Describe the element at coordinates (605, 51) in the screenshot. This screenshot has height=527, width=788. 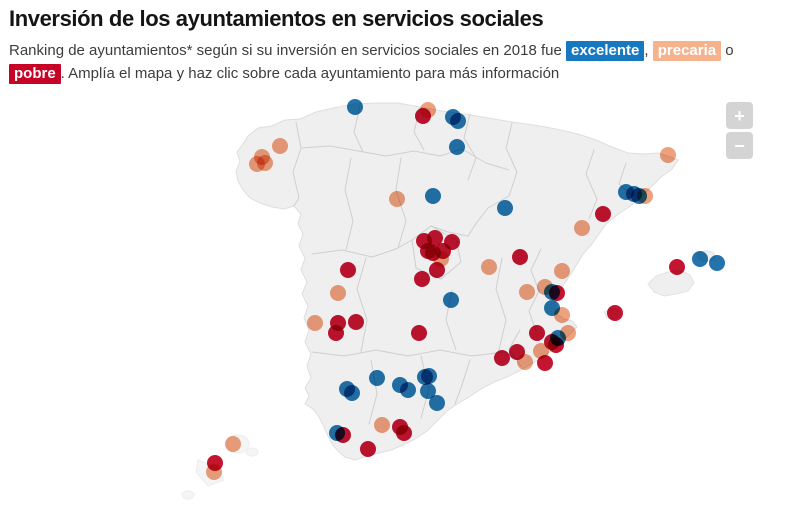
I see `legend-chip-excellent: excelente` at that location.